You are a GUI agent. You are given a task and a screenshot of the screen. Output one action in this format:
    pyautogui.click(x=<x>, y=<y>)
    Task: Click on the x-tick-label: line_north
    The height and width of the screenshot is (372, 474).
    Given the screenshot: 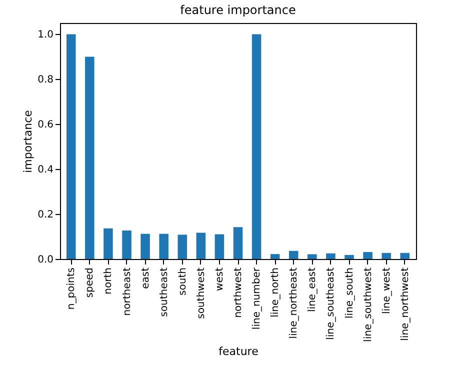 What is the action you would take?
    pyautogui.click(x=276, y=293)
    